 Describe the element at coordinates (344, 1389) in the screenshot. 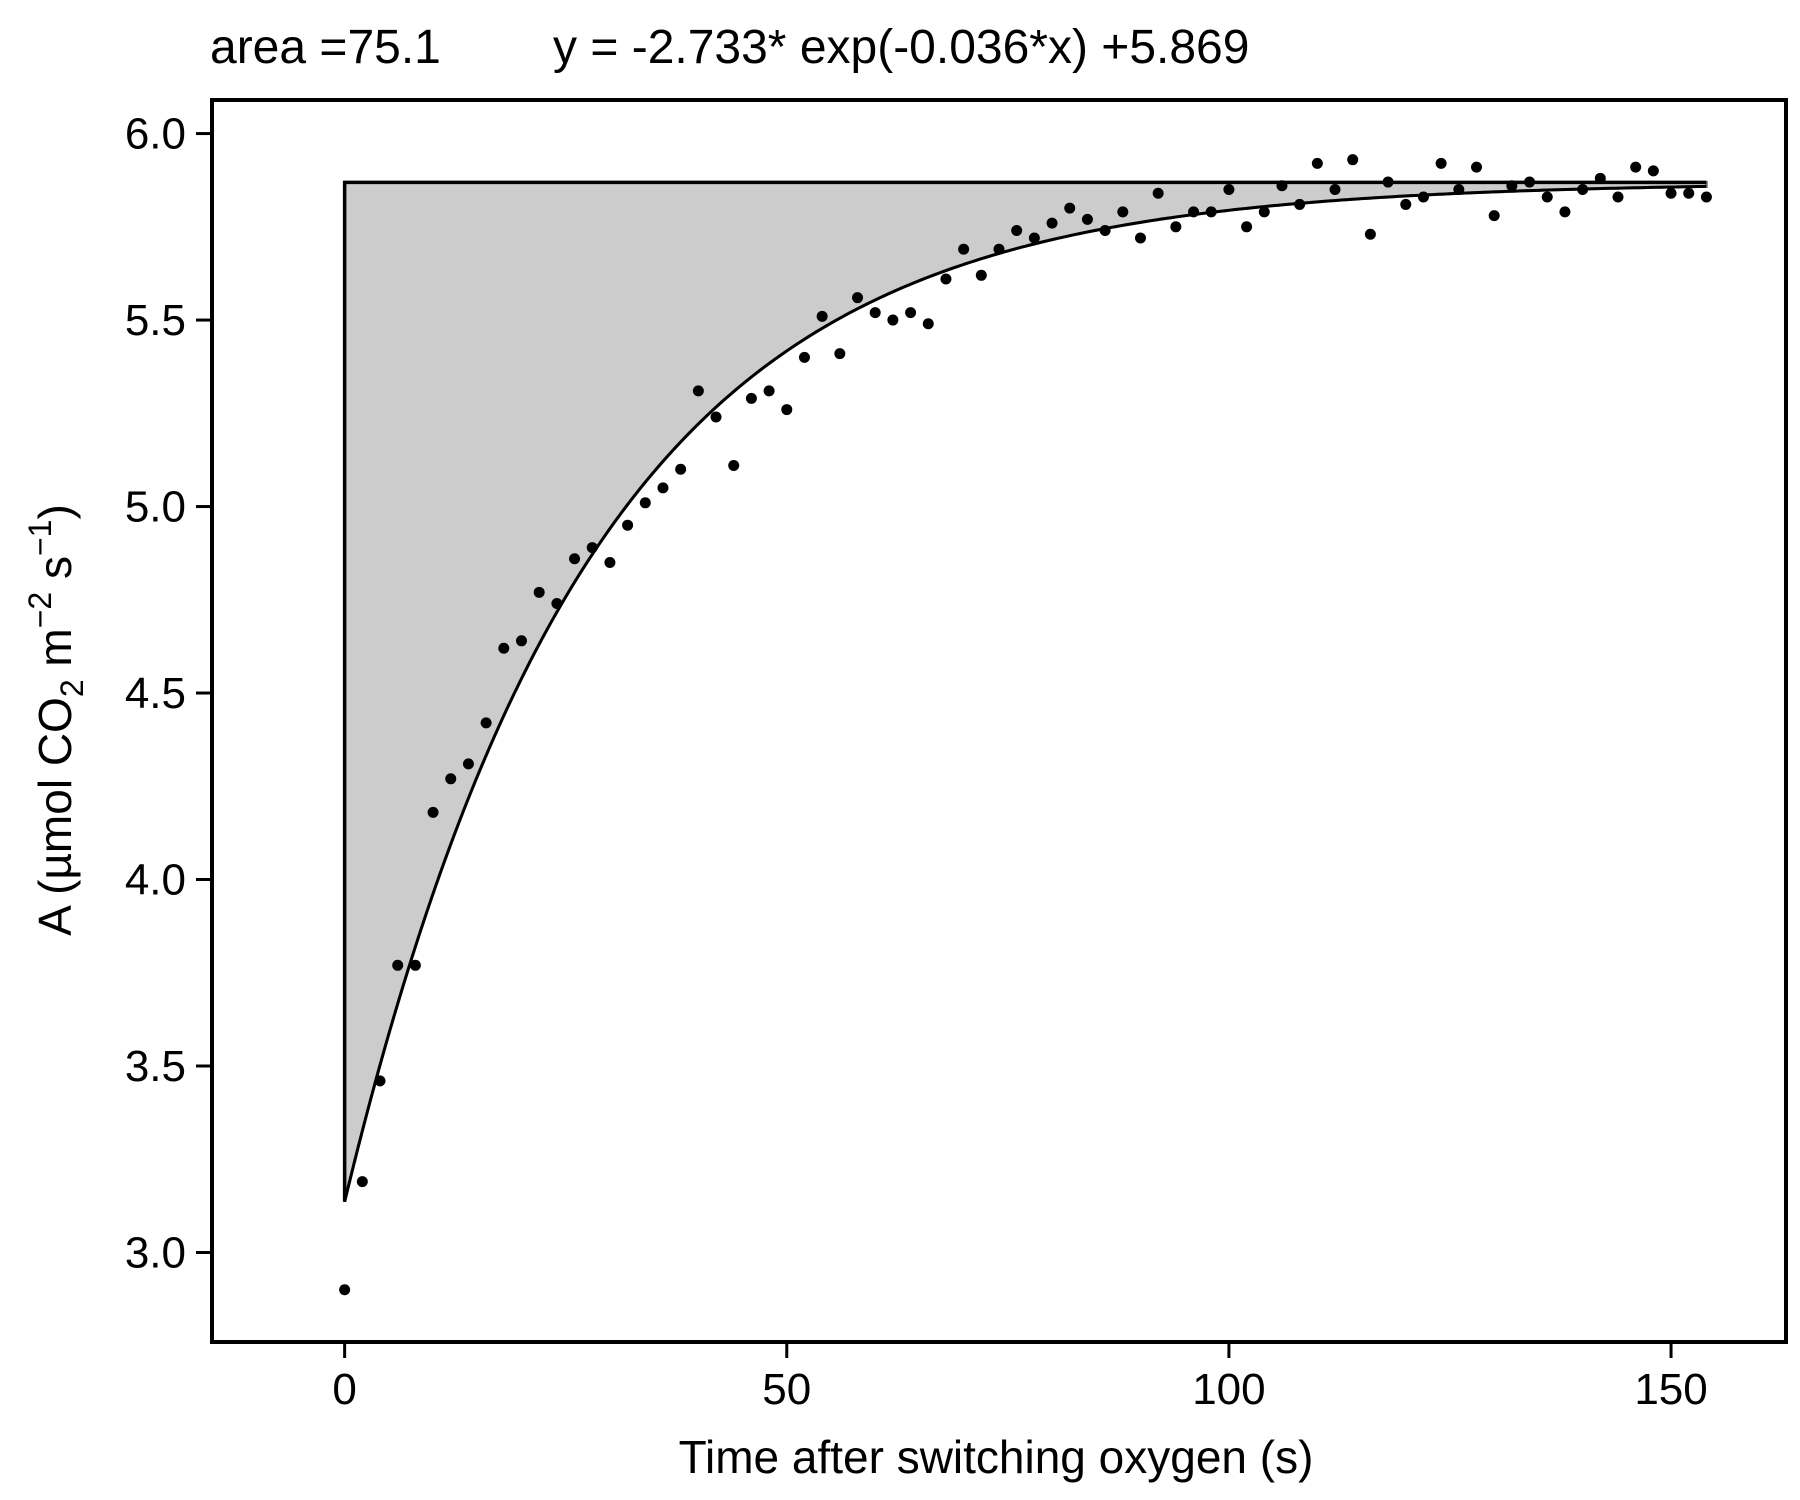

I see `x-tick-label: 0` at that location.